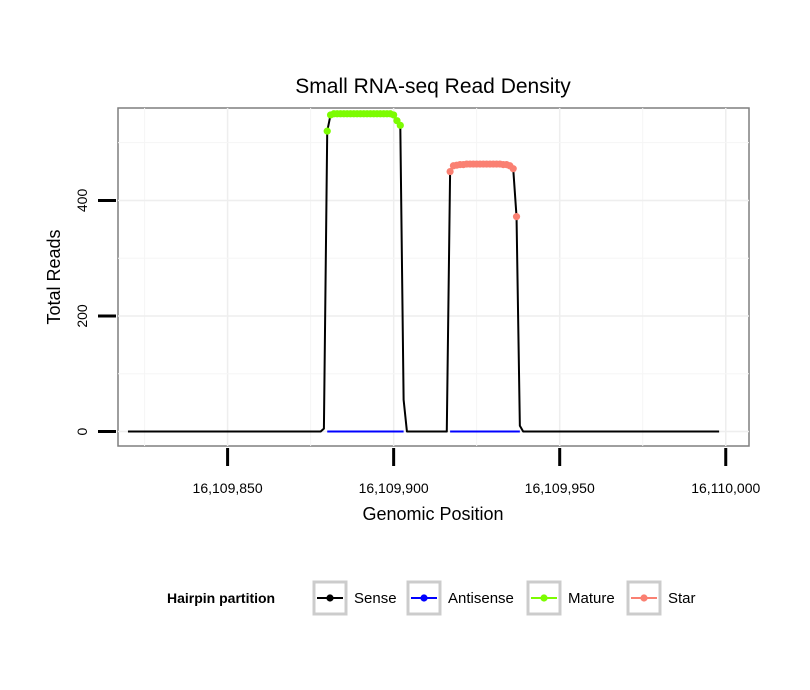 Image resolution: width=810 pixels, height=690 pixels. Describe the element at coordinates (95, 312) in the screenshot. I see `y-axis: 0 200 400` at that location.